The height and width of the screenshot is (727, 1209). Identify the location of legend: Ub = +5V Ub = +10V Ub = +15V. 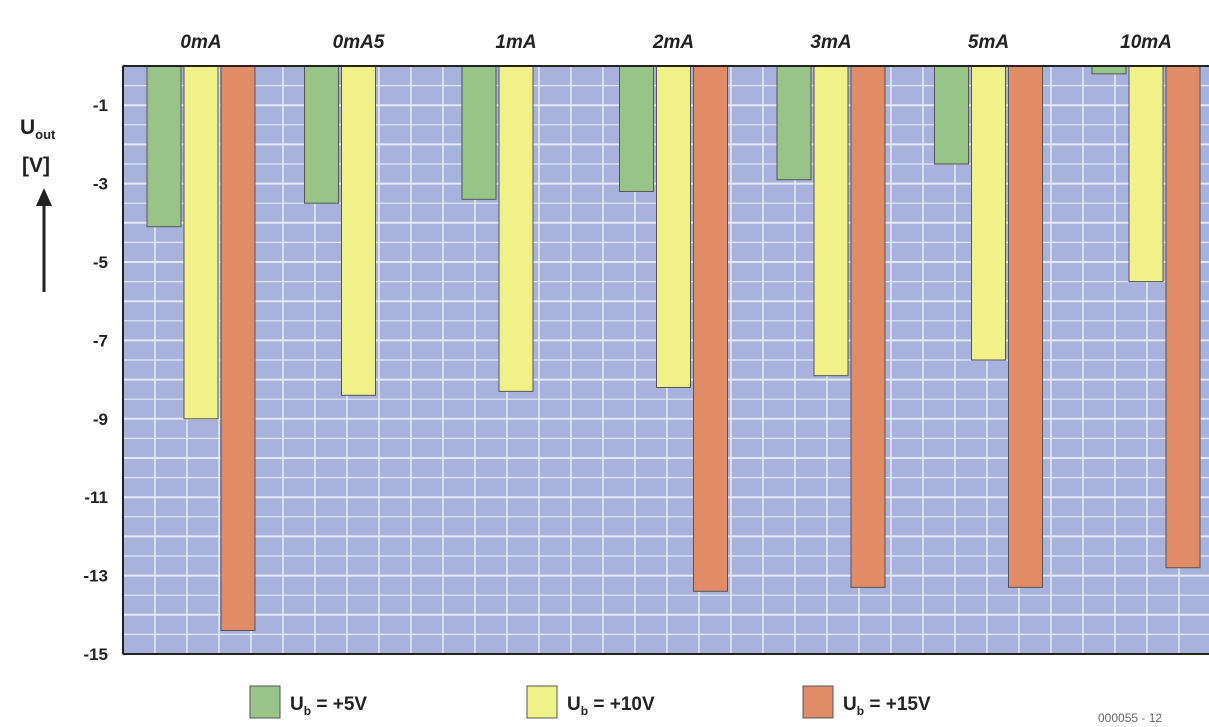
(590, 702).